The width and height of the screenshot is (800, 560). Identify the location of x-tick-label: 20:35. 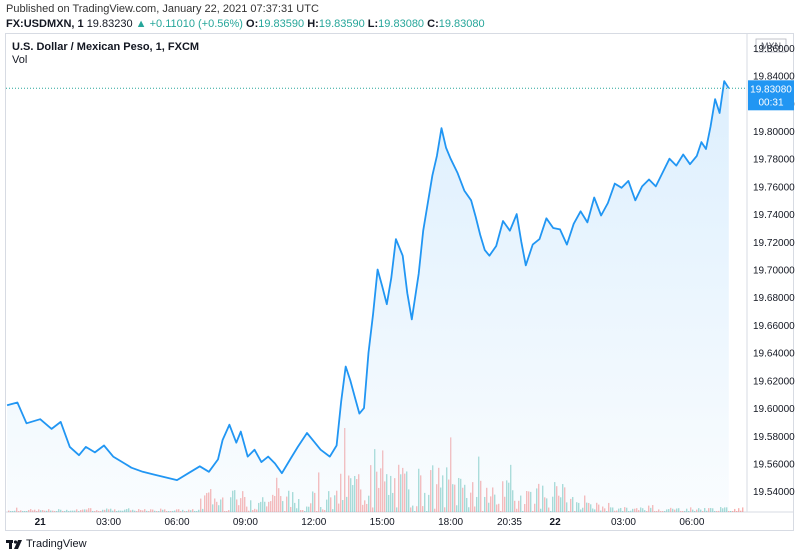
(509, 522).